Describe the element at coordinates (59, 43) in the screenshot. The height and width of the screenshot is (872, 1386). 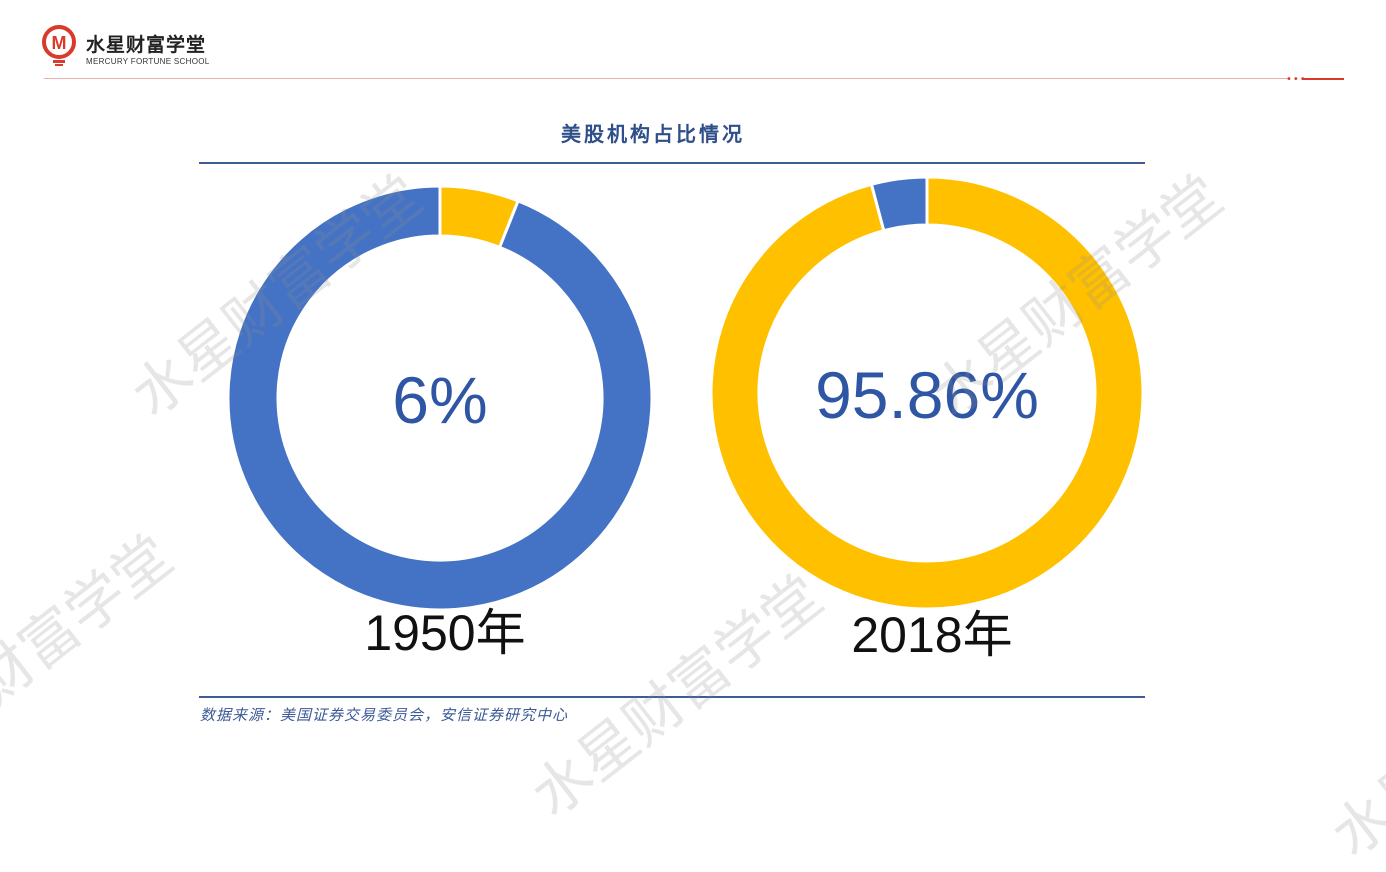
I see `logo-letter: M` at that location.